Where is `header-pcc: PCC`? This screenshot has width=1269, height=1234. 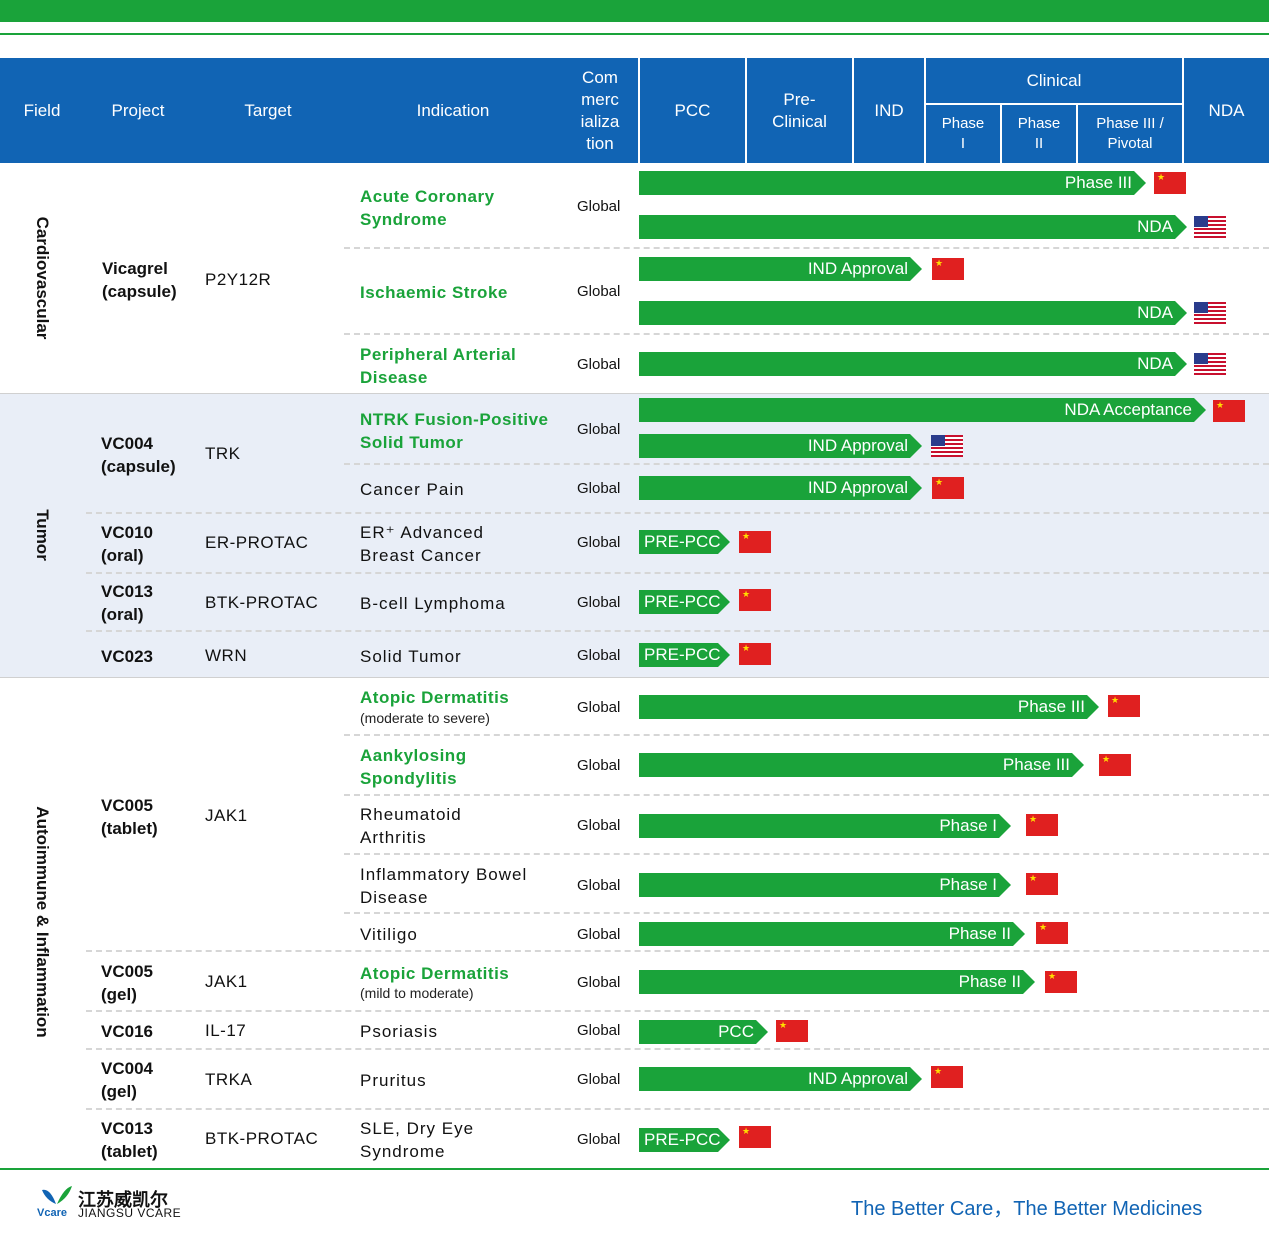
header-pcc: PCC is located at coordinates (692, 110).